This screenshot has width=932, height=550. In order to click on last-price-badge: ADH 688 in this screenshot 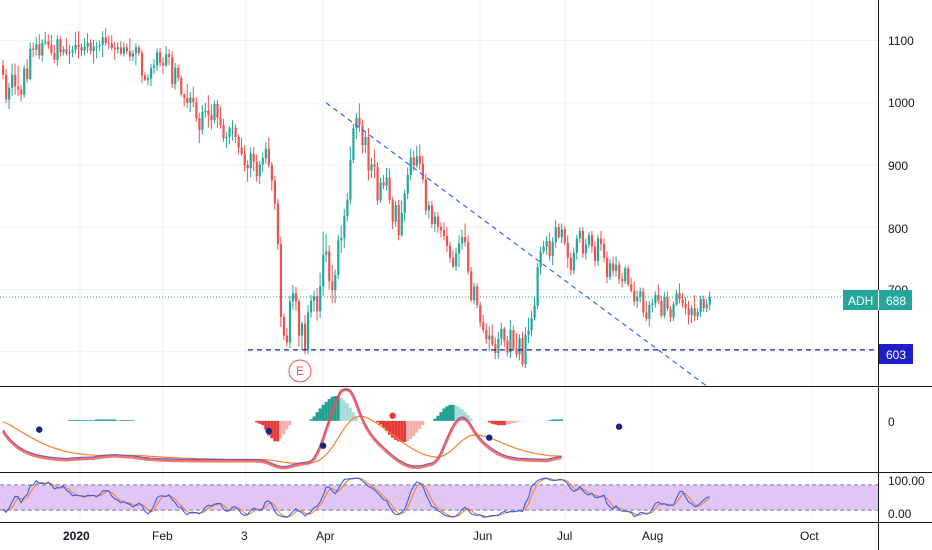, I will do `click(877, 300)`.